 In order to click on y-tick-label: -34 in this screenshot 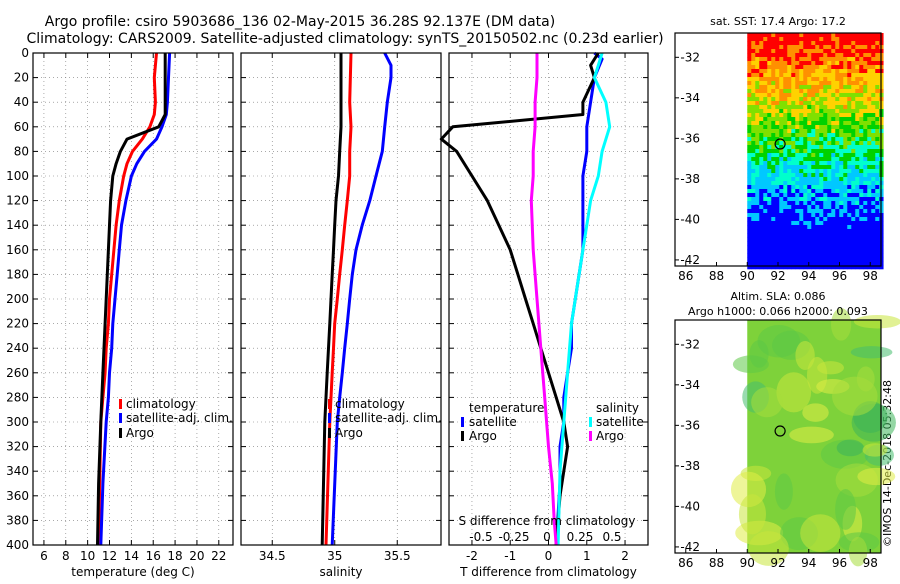, I will do `click(690, 98)`.